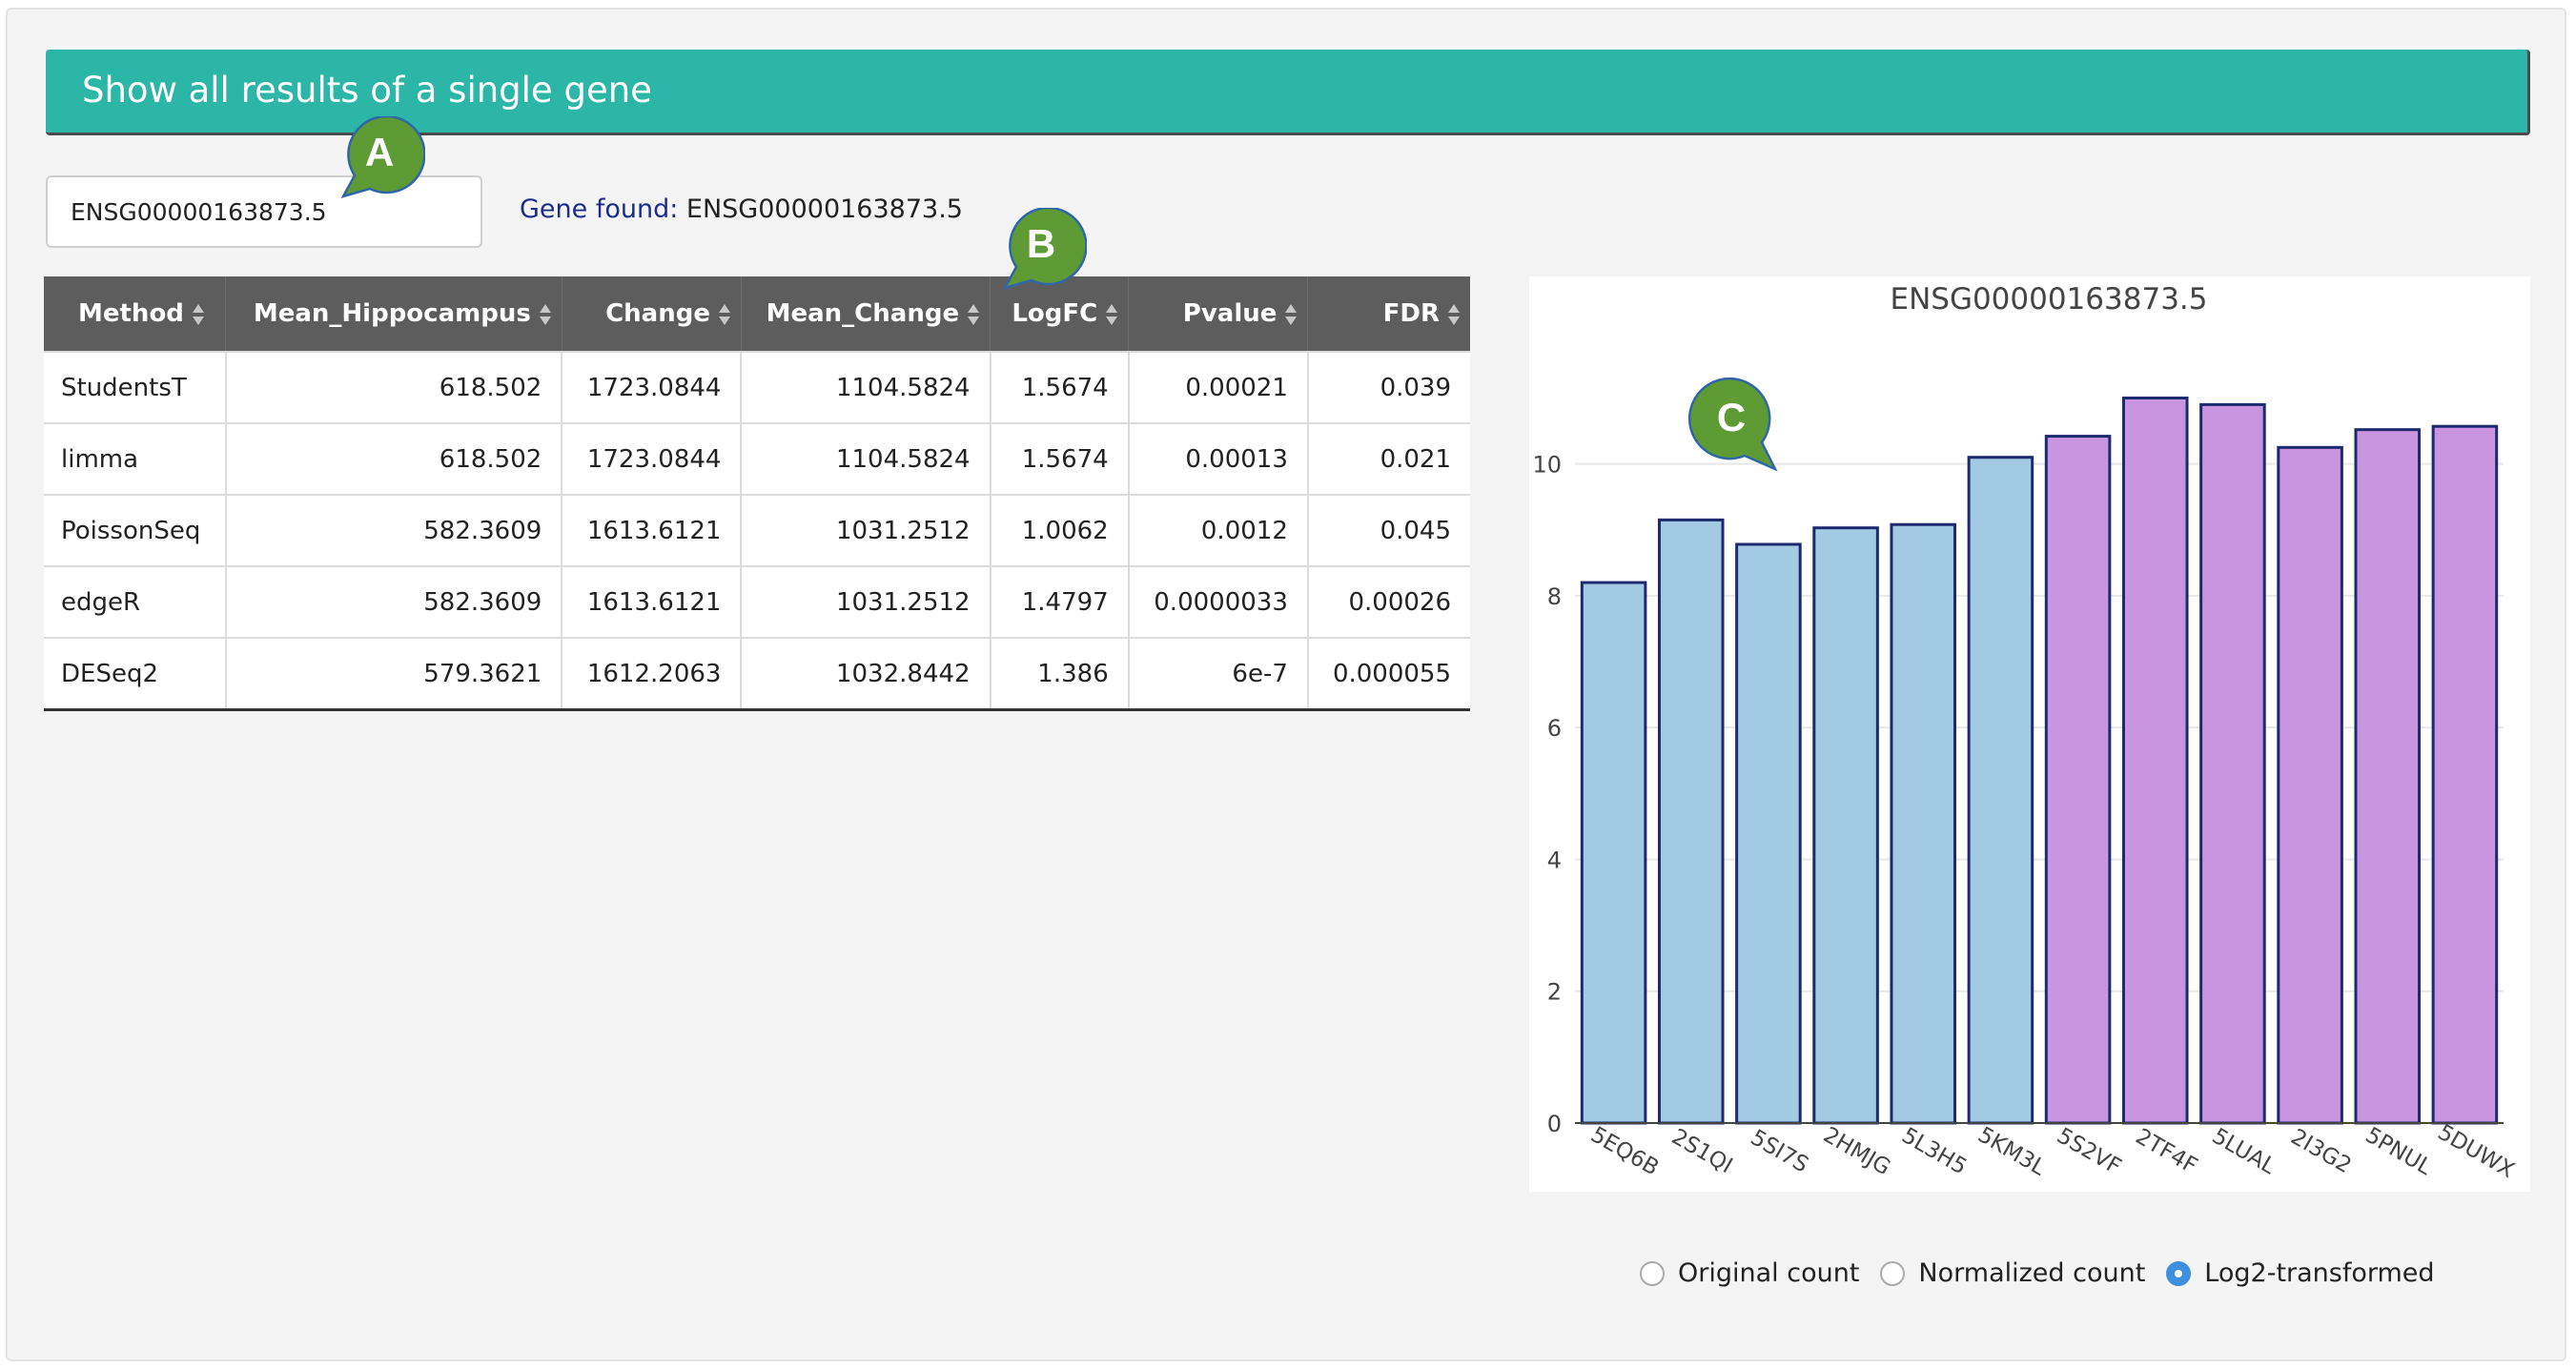 This screenshot has height=1369, width=2576. Describe the element at coordinates (2011, 1151) in the screenshot. I see `x-tick-label: 5KM3L` at that location.